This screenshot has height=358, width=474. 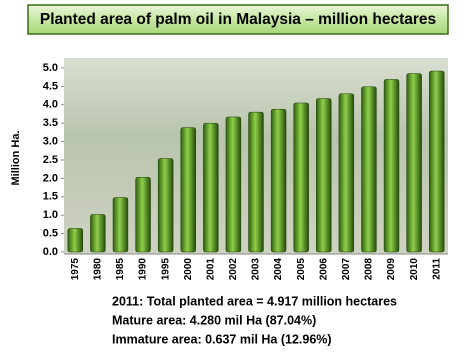 I want to click on x-tick-label: 2011, so click(x=436, y=269).